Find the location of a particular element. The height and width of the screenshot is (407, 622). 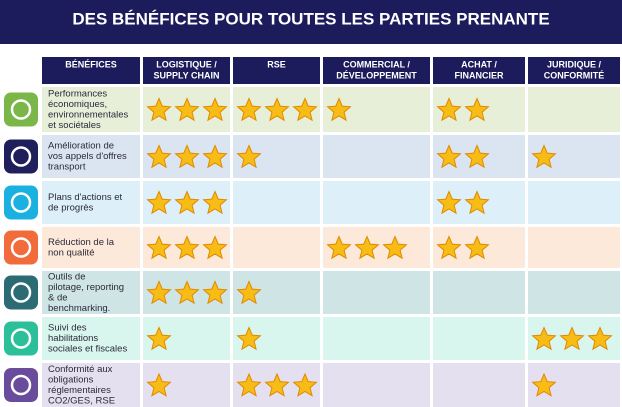

benefit-label: Performances is located at coordinates (77, 93).